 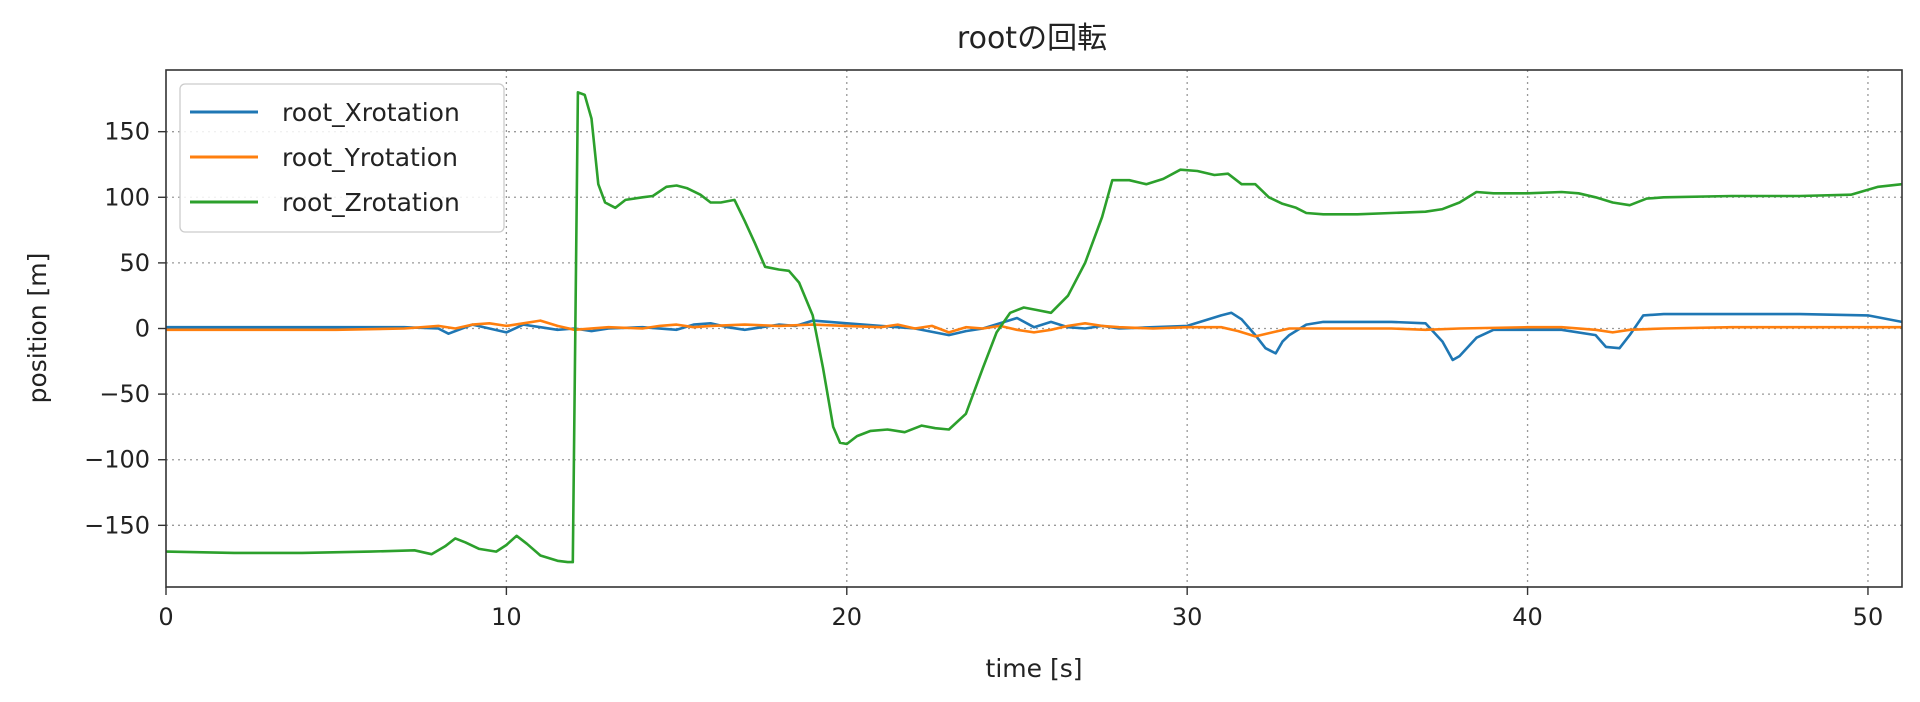 I want to click on y-tick-label: −50, so click(x=124, y=394).